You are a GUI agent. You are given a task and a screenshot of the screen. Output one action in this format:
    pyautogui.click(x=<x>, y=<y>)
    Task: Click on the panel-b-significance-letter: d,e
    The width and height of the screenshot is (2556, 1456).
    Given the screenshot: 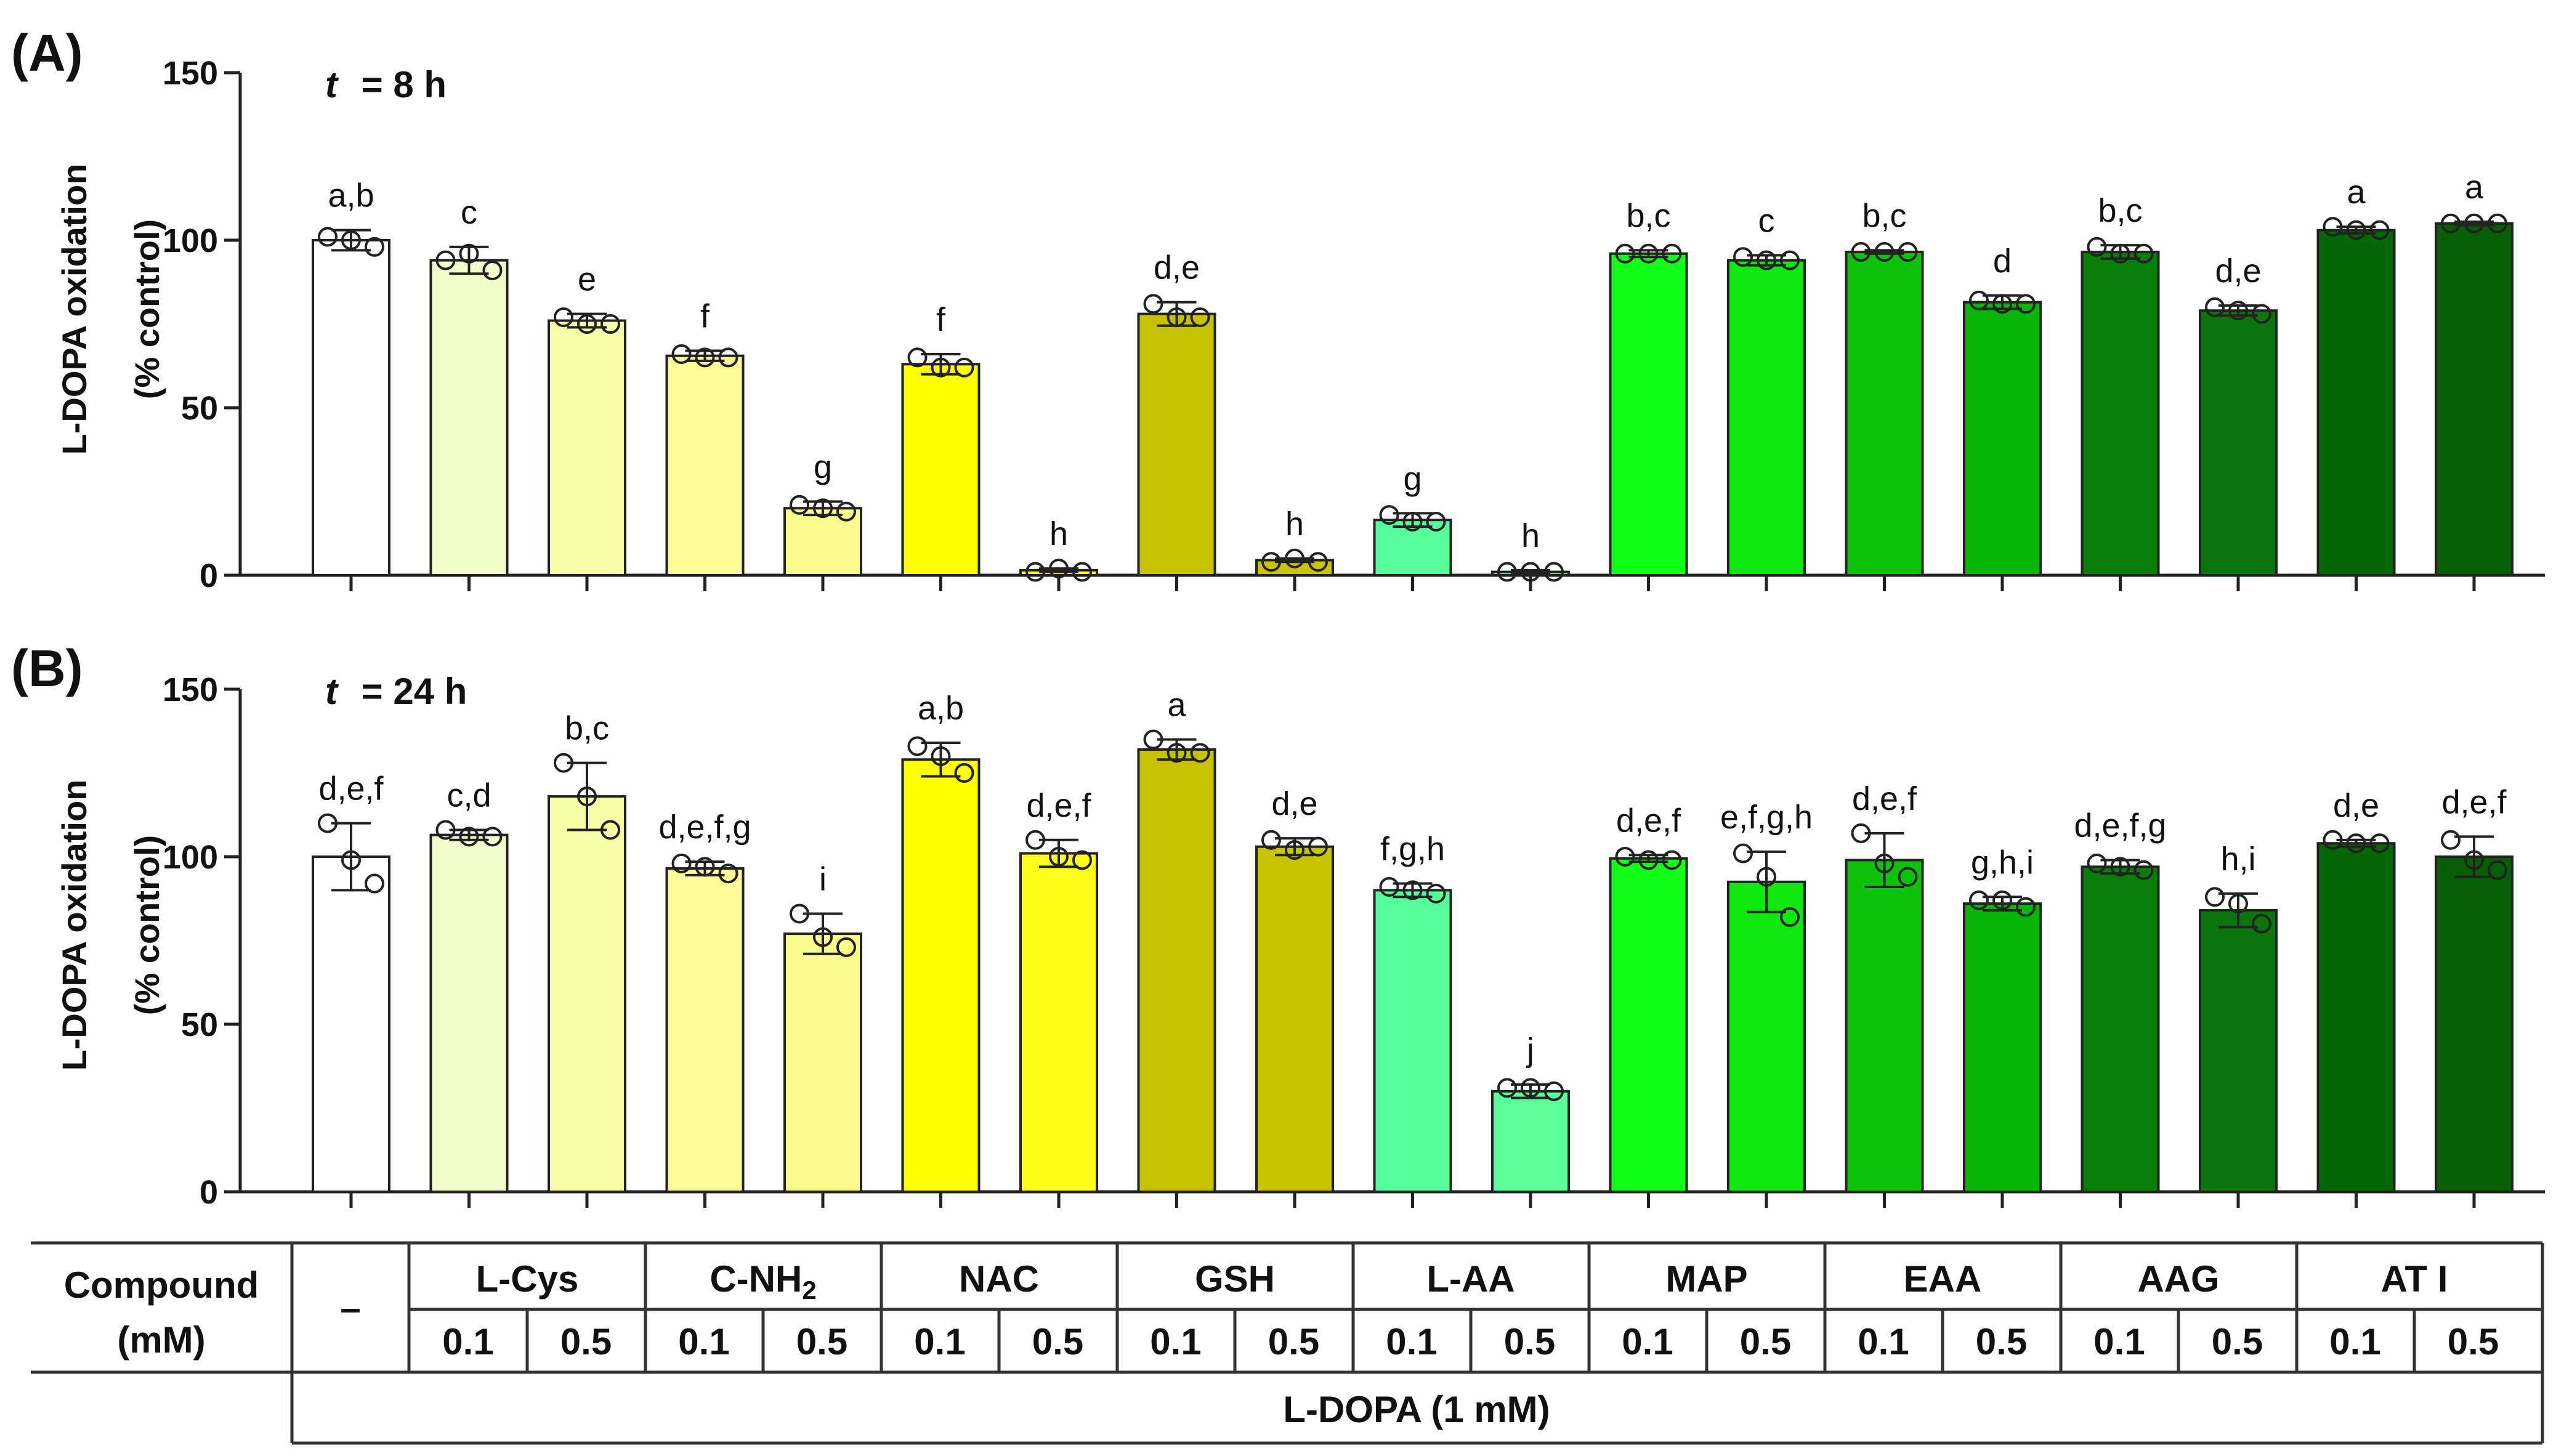 What is the action you would take?
    pyautogui.click(x=2356, y=805)
    